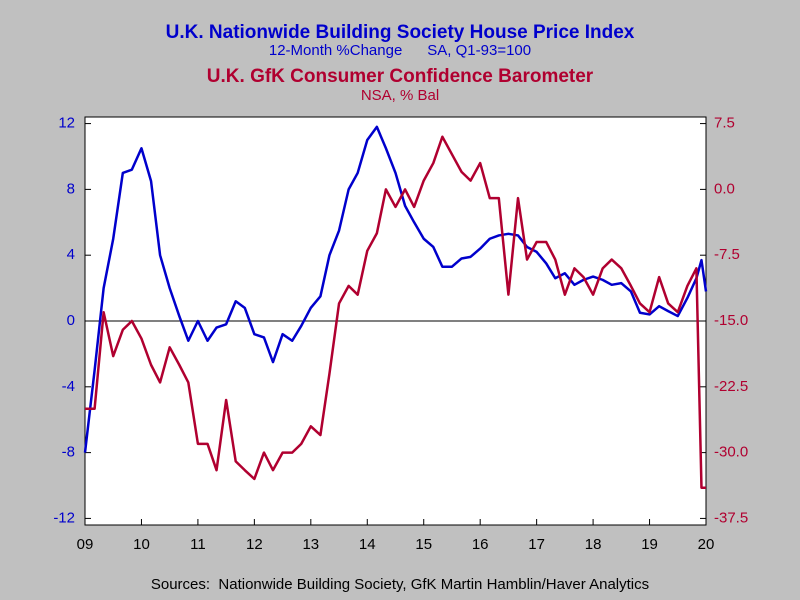 This screenshot has width=800, height=600. What do you see at coordinates (536, 544) in the screenshot?
I see `x-tick-label: 17` at bounding box center [536, 544].